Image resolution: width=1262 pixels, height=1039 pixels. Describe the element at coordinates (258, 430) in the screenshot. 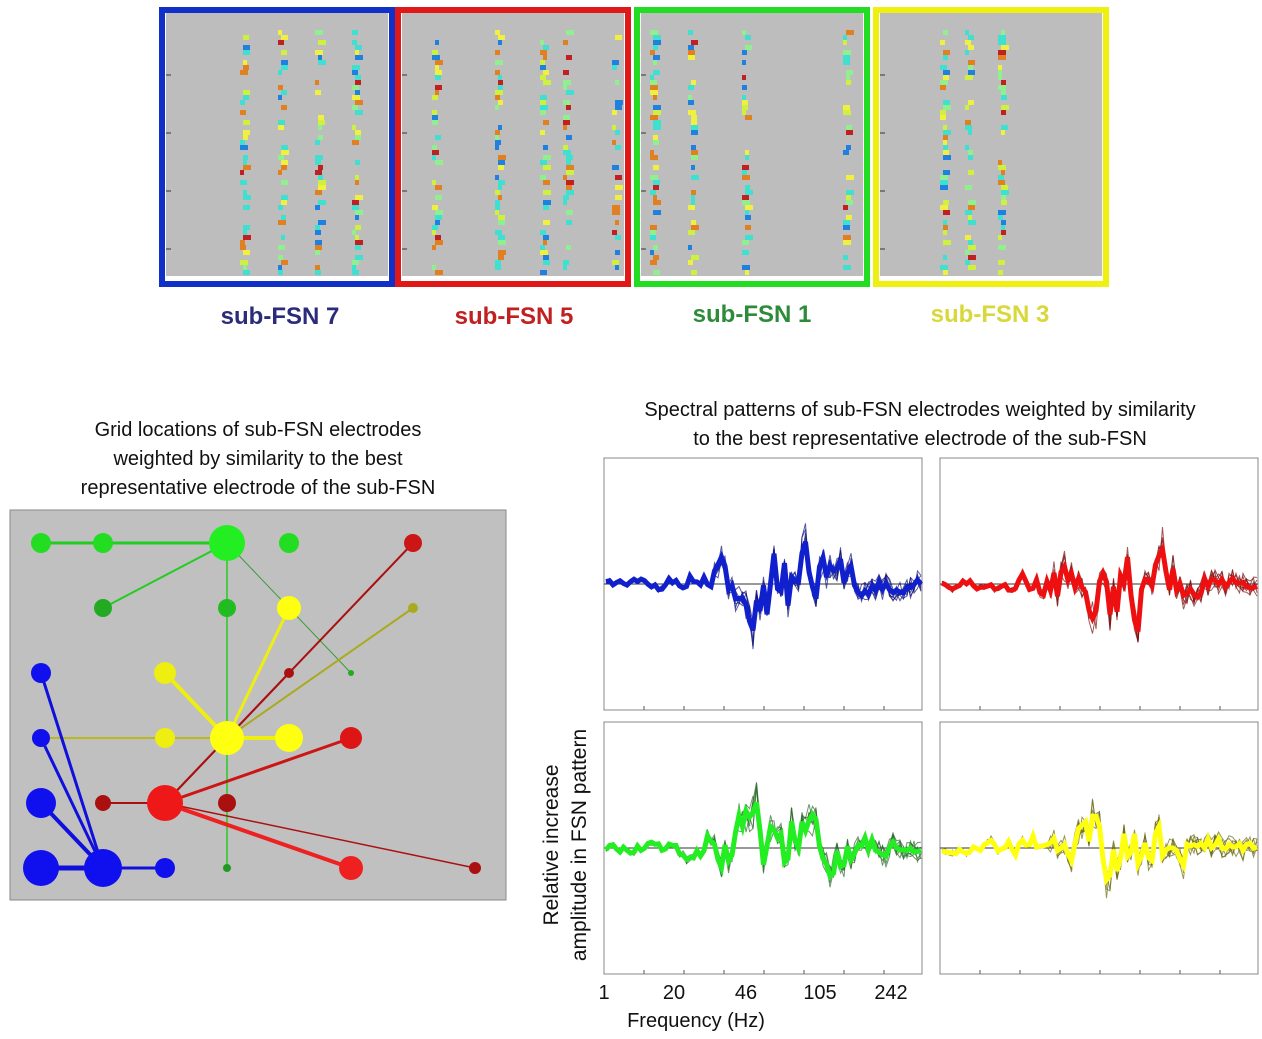

I see `title-line: Grid locations of sub-FSN electrodes` at that location.